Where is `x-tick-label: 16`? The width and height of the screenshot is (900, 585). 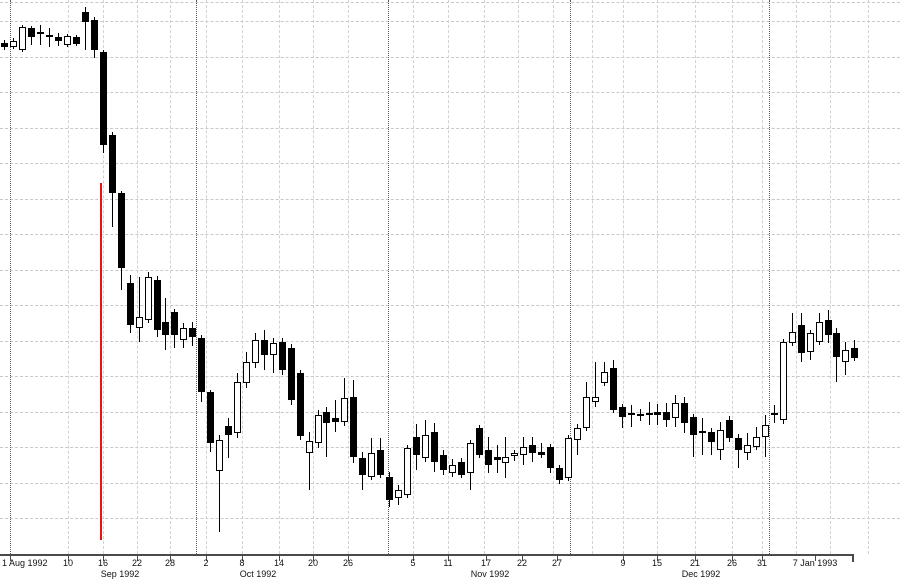 x-tick-label: 16 is located at coordinates (103, 563).